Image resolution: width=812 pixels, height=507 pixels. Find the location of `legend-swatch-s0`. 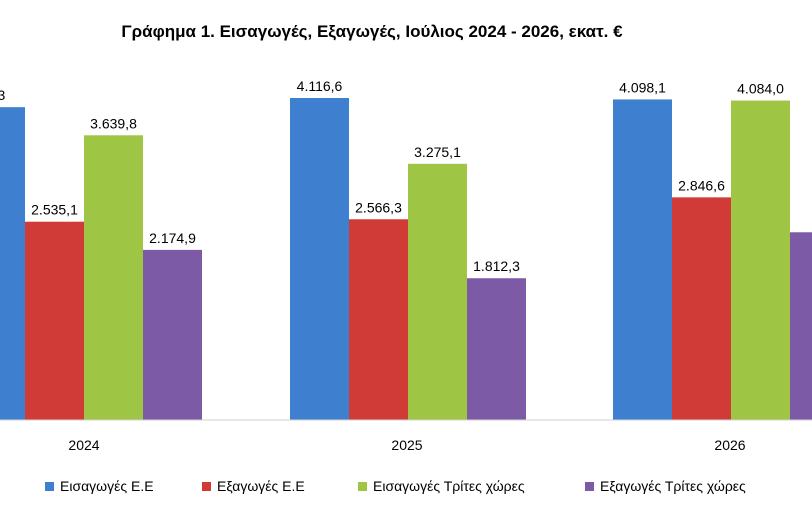

legend-swatch-s0 is located at coordinates (49, 486).